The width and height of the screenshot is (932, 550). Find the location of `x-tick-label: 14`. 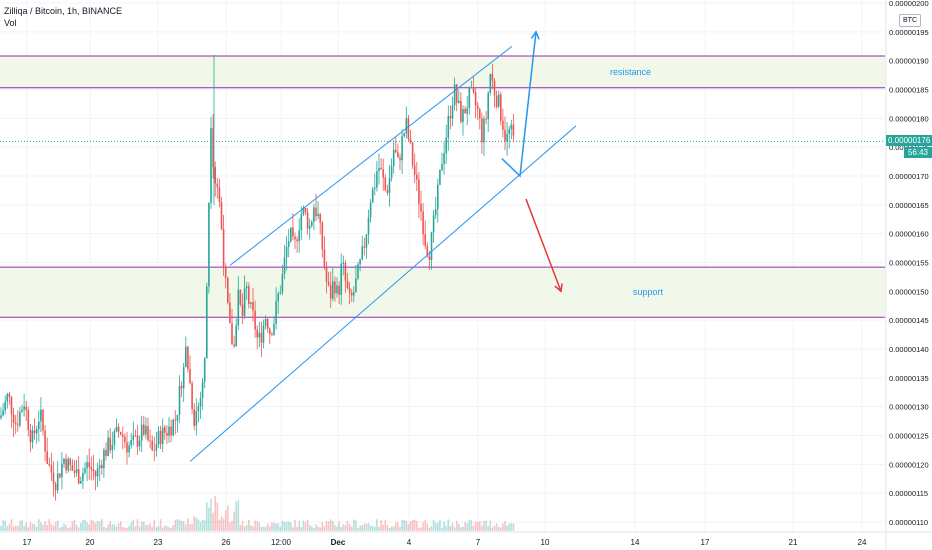

x-tick-label: 14 is located at coordinates (635, 542).